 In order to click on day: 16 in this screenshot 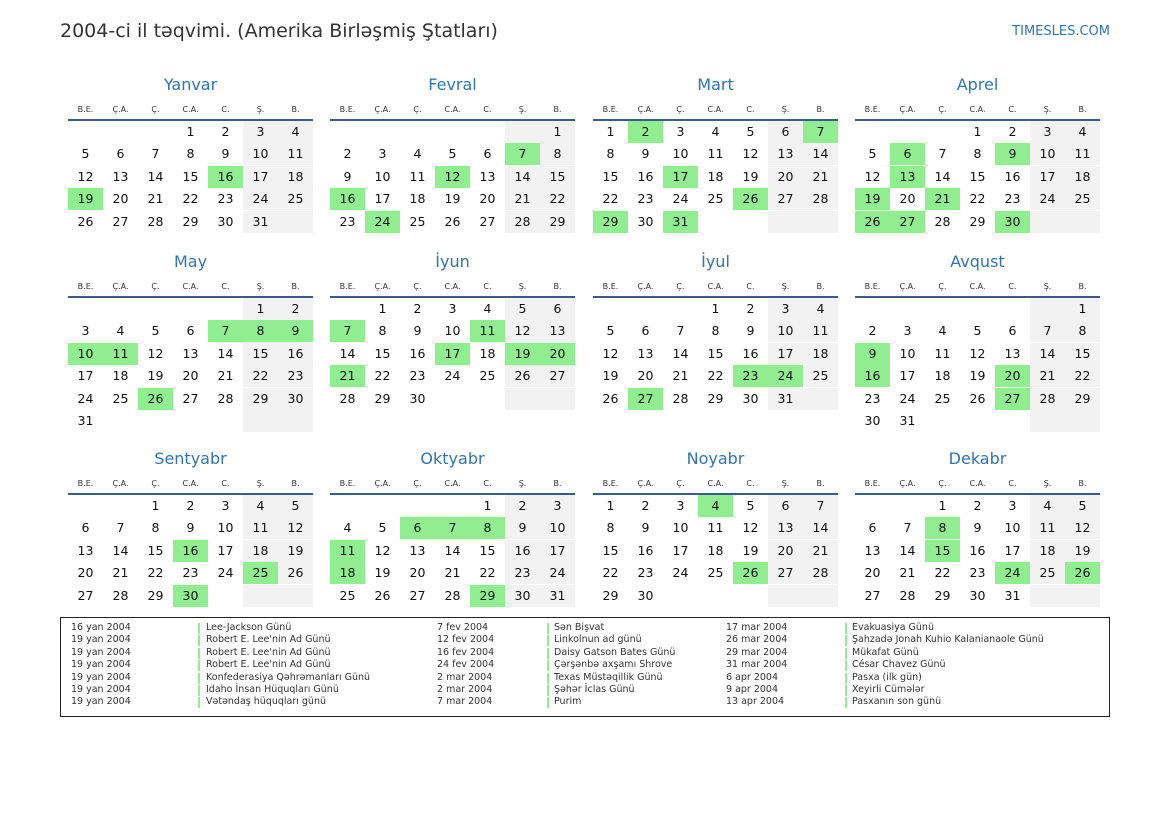, I will do `click(522, 550)`.